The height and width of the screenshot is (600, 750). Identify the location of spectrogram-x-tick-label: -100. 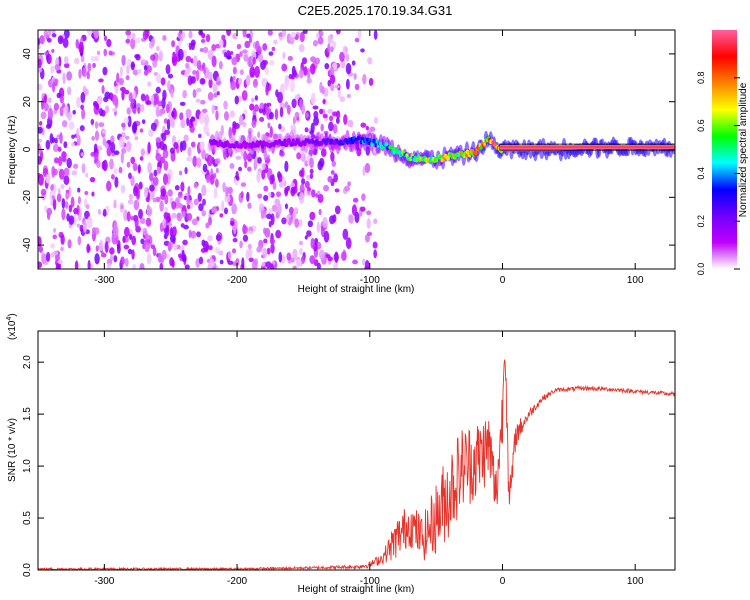
(370, 280).